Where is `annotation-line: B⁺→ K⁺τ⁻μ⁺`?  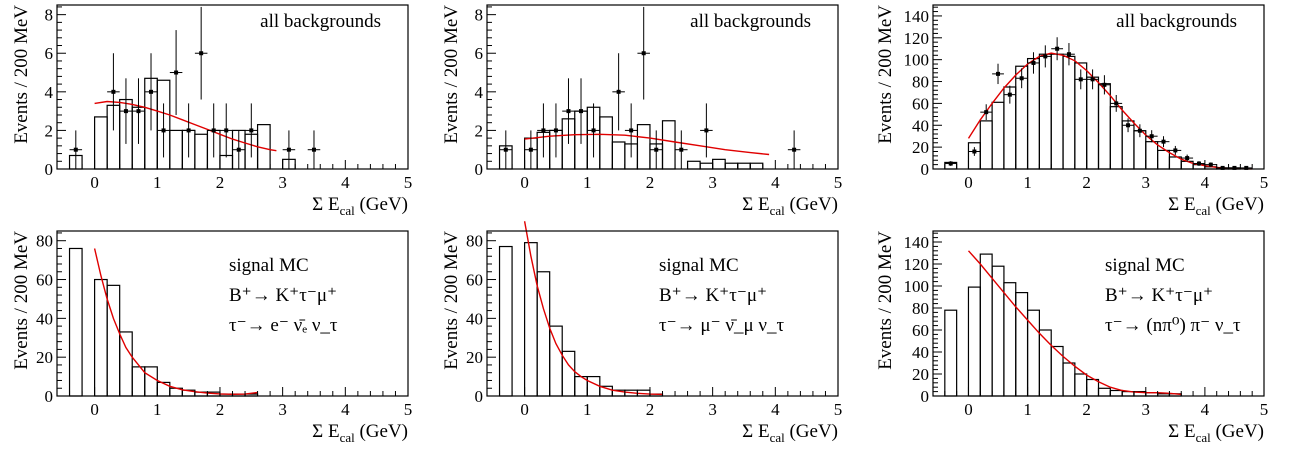 annotation-line: B⁺→ K⁺τ⁻μ⁺ is located at coordinates (1159, 295).